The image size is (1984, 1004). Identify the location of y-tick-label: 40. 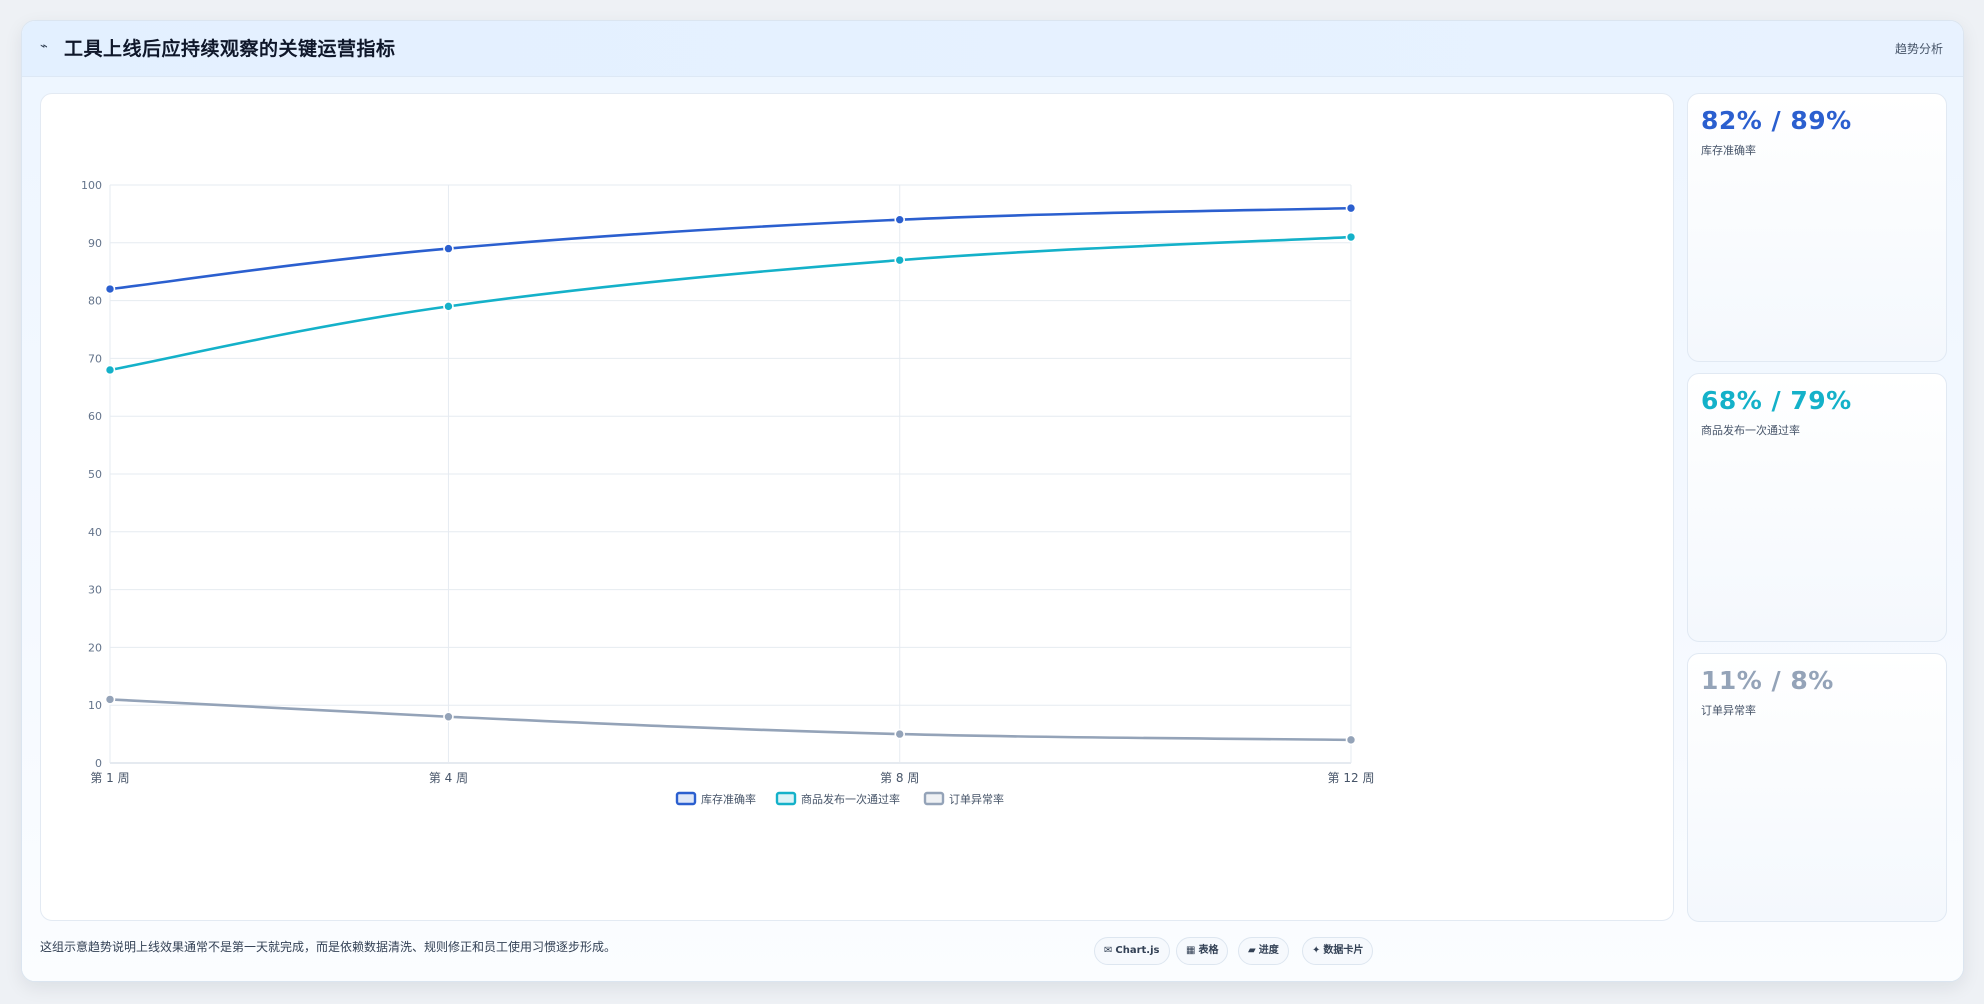
(95, 532).